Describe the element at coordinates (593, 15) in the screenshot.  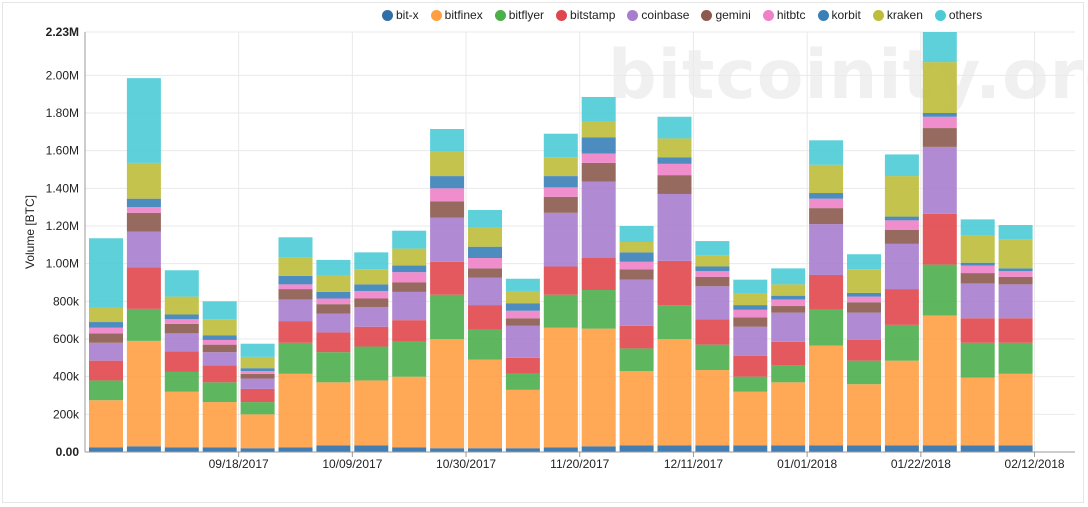
I see `legend-label: bitstamp` at that location.